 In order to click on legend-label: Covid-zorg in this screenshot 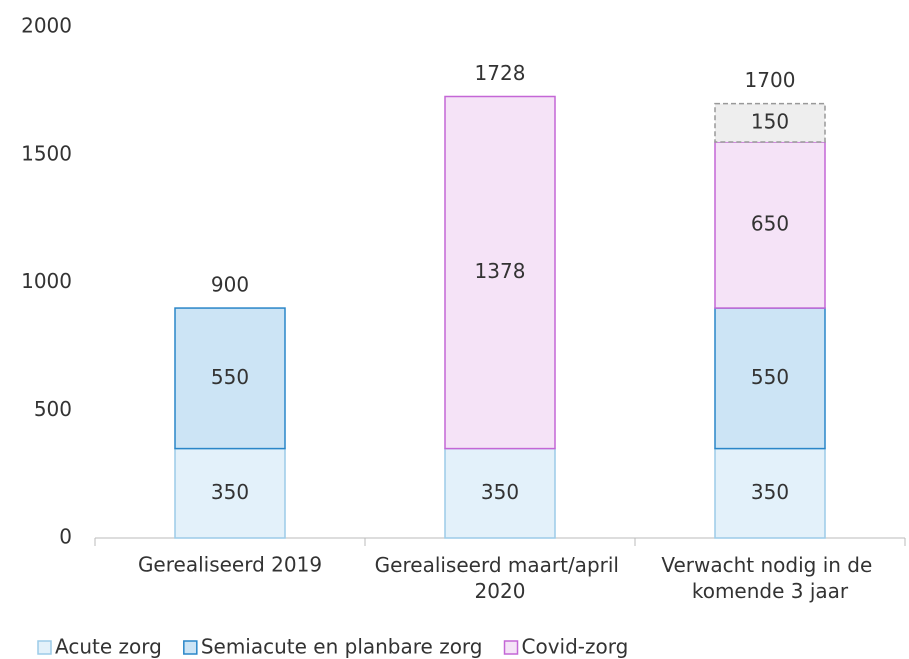, I will do `click(575, 647)`.